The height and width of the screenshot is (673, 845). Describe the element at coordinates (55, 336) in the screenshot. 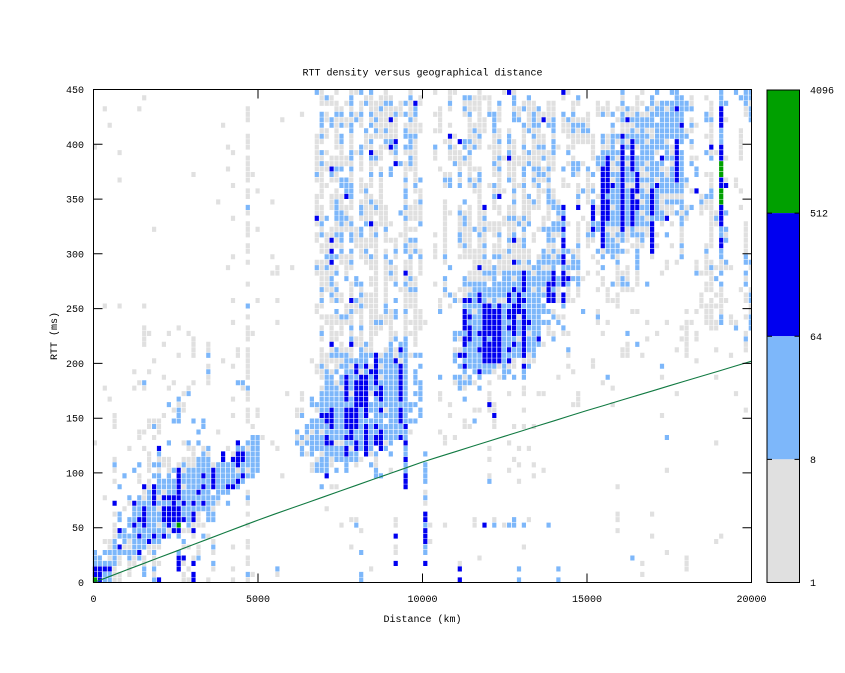

I see `svg-text: RTT (ms)` at that location.